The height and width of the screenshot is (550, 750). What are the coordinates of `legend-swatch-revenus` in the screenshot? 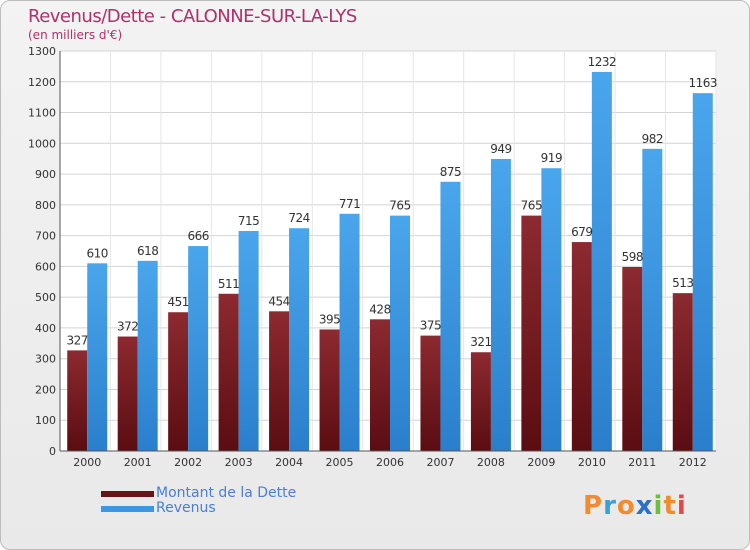 It's located at (127, 509).